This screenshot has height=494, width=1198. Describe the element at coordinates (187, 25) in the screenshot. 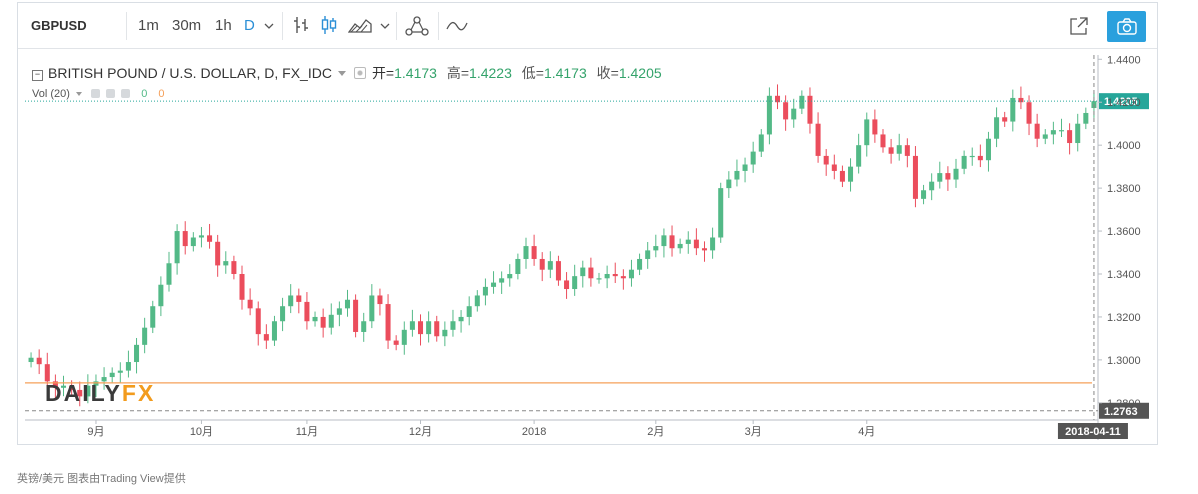

I see `interval-30m: 30m` at that location.